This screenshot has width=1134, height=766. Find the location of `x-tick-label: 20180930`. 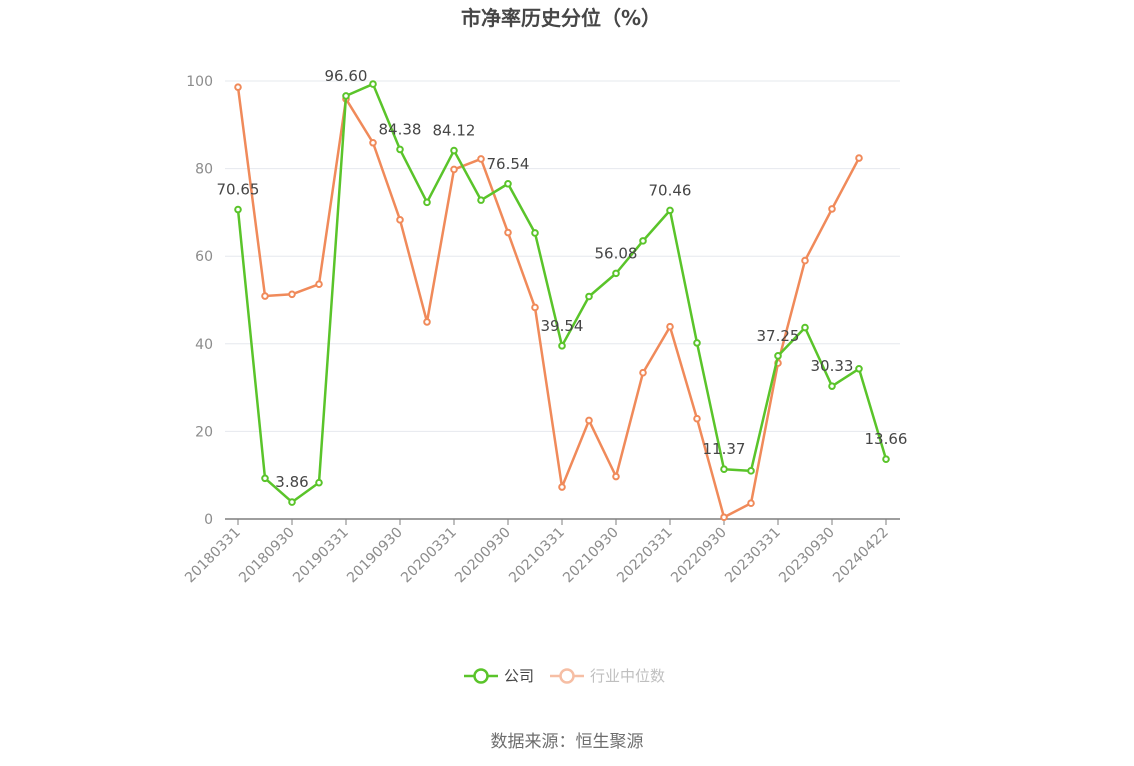

x-tick-label: 20180930 is located at coordinates (267, 556).